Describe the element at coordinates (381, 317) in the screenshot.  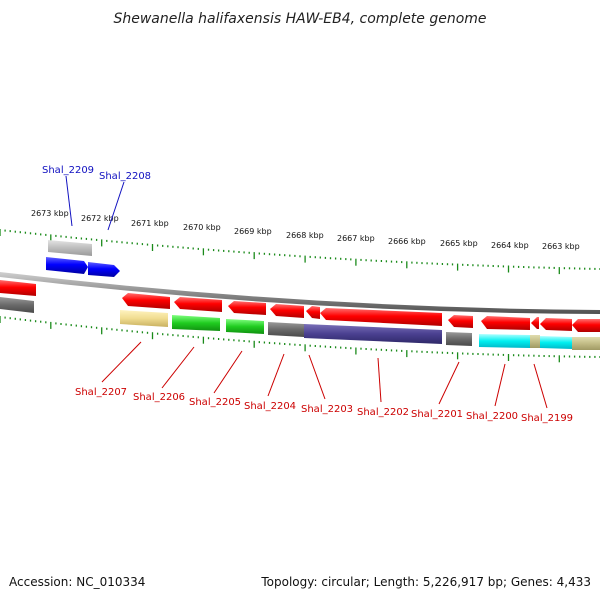
I see `gene-shal-2202-arrow` at that location.